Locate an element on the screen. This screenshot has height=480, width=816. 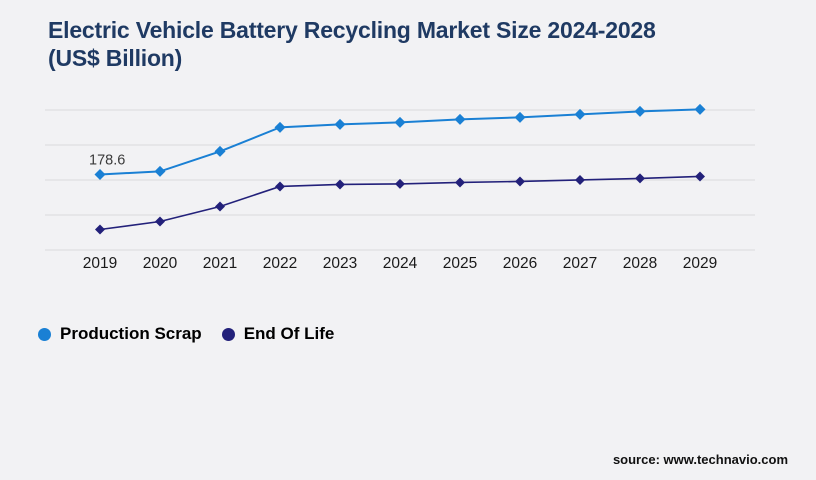
legend-item-end-of-life: End Of Life is located at coordinates (278, 334).